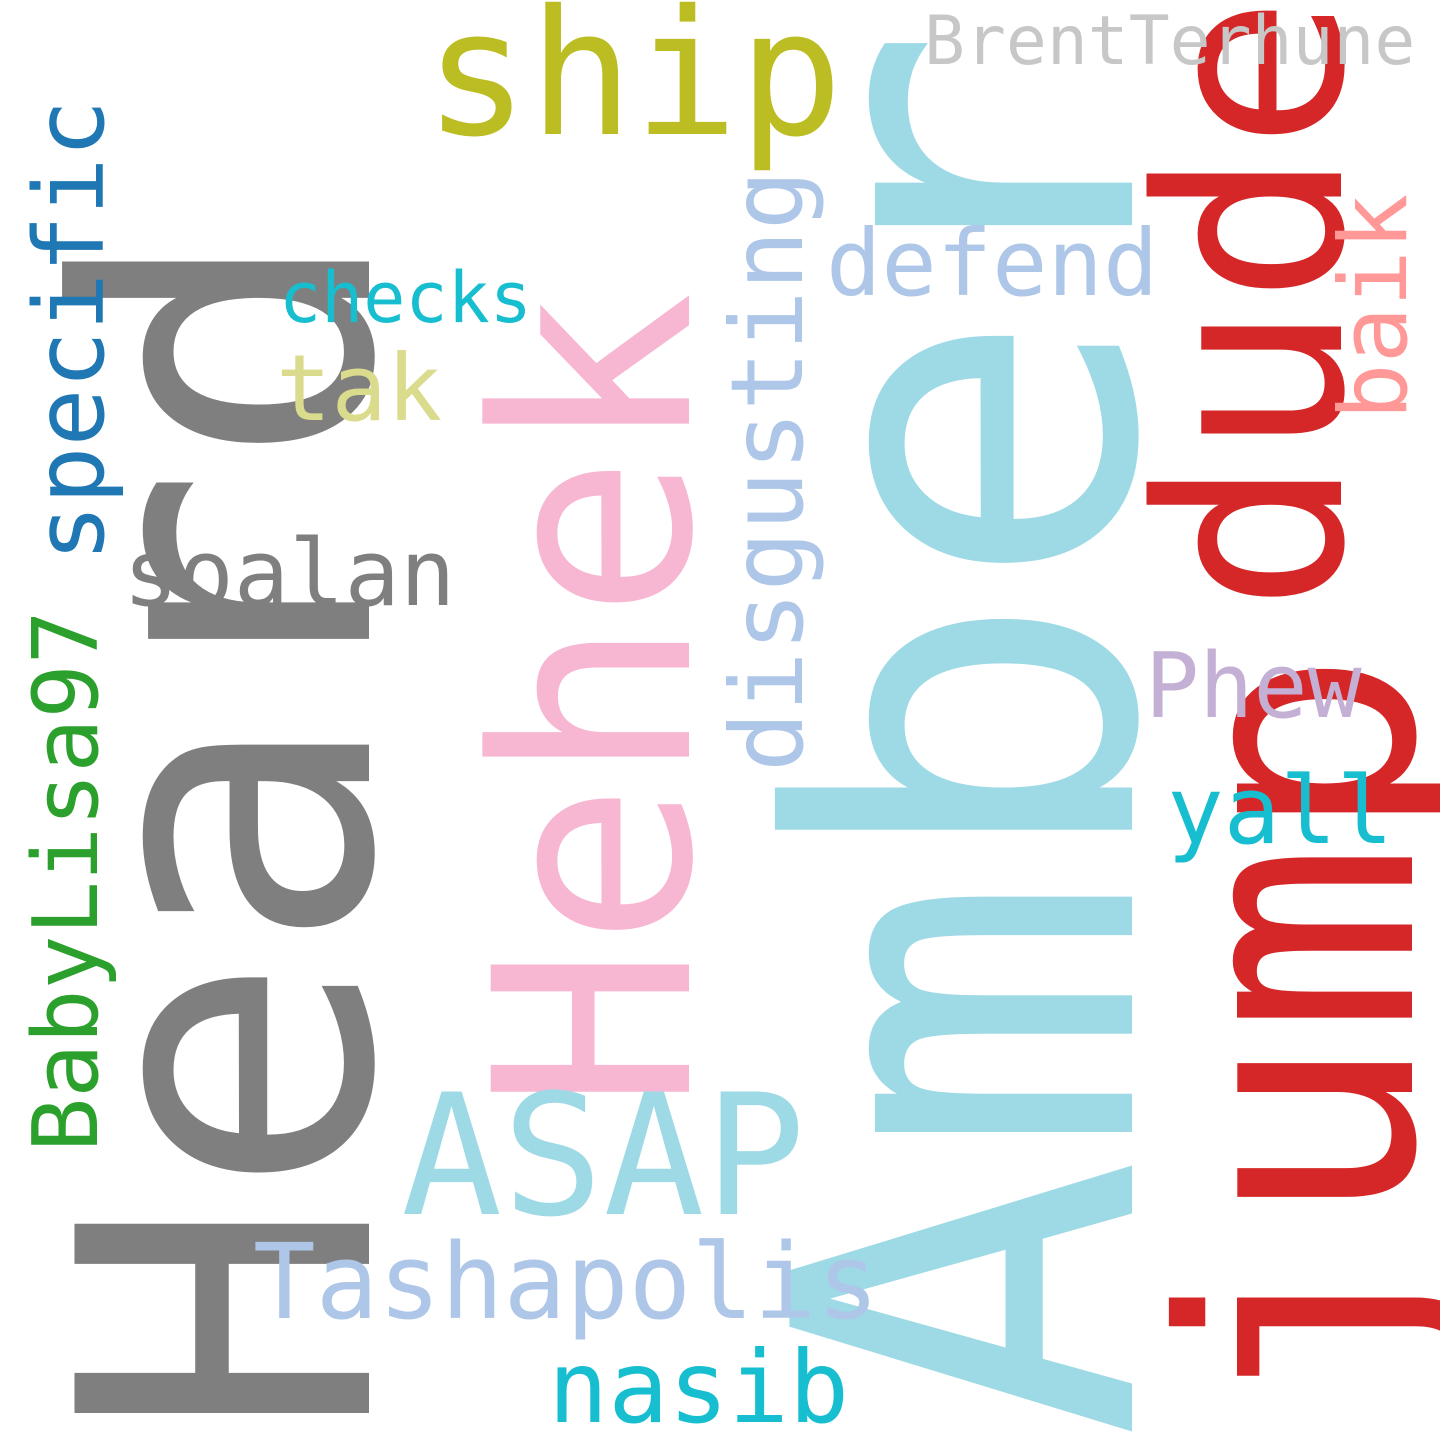 Image resolution: width=1440 pixels, height=1440 pixels. What do you see at coordinates (1374, 306) in the screenshot?
I see `word-baik: baik` at bounding box center [1374, 306].